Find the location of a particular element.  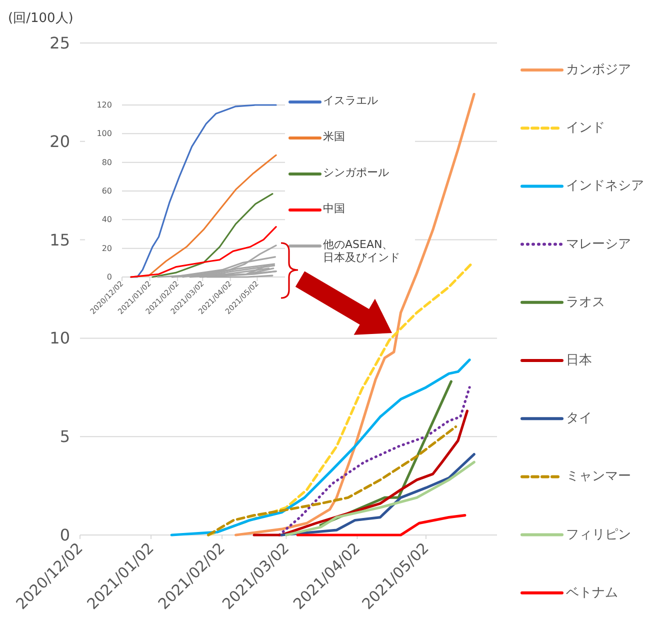

legend-label: マレーシア is located at coordinates (598, 244).